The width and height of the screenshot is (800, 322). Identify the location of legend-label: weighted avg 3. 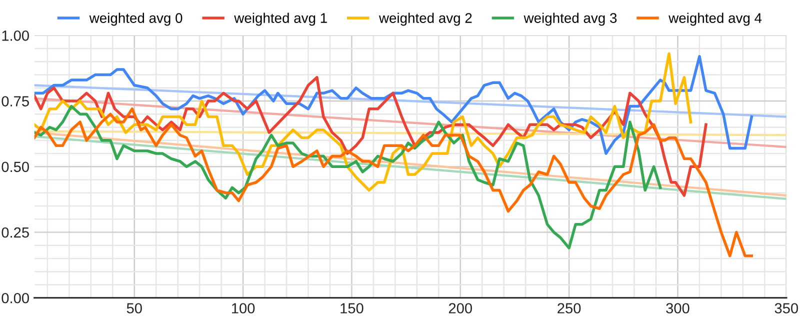
(570, 19).